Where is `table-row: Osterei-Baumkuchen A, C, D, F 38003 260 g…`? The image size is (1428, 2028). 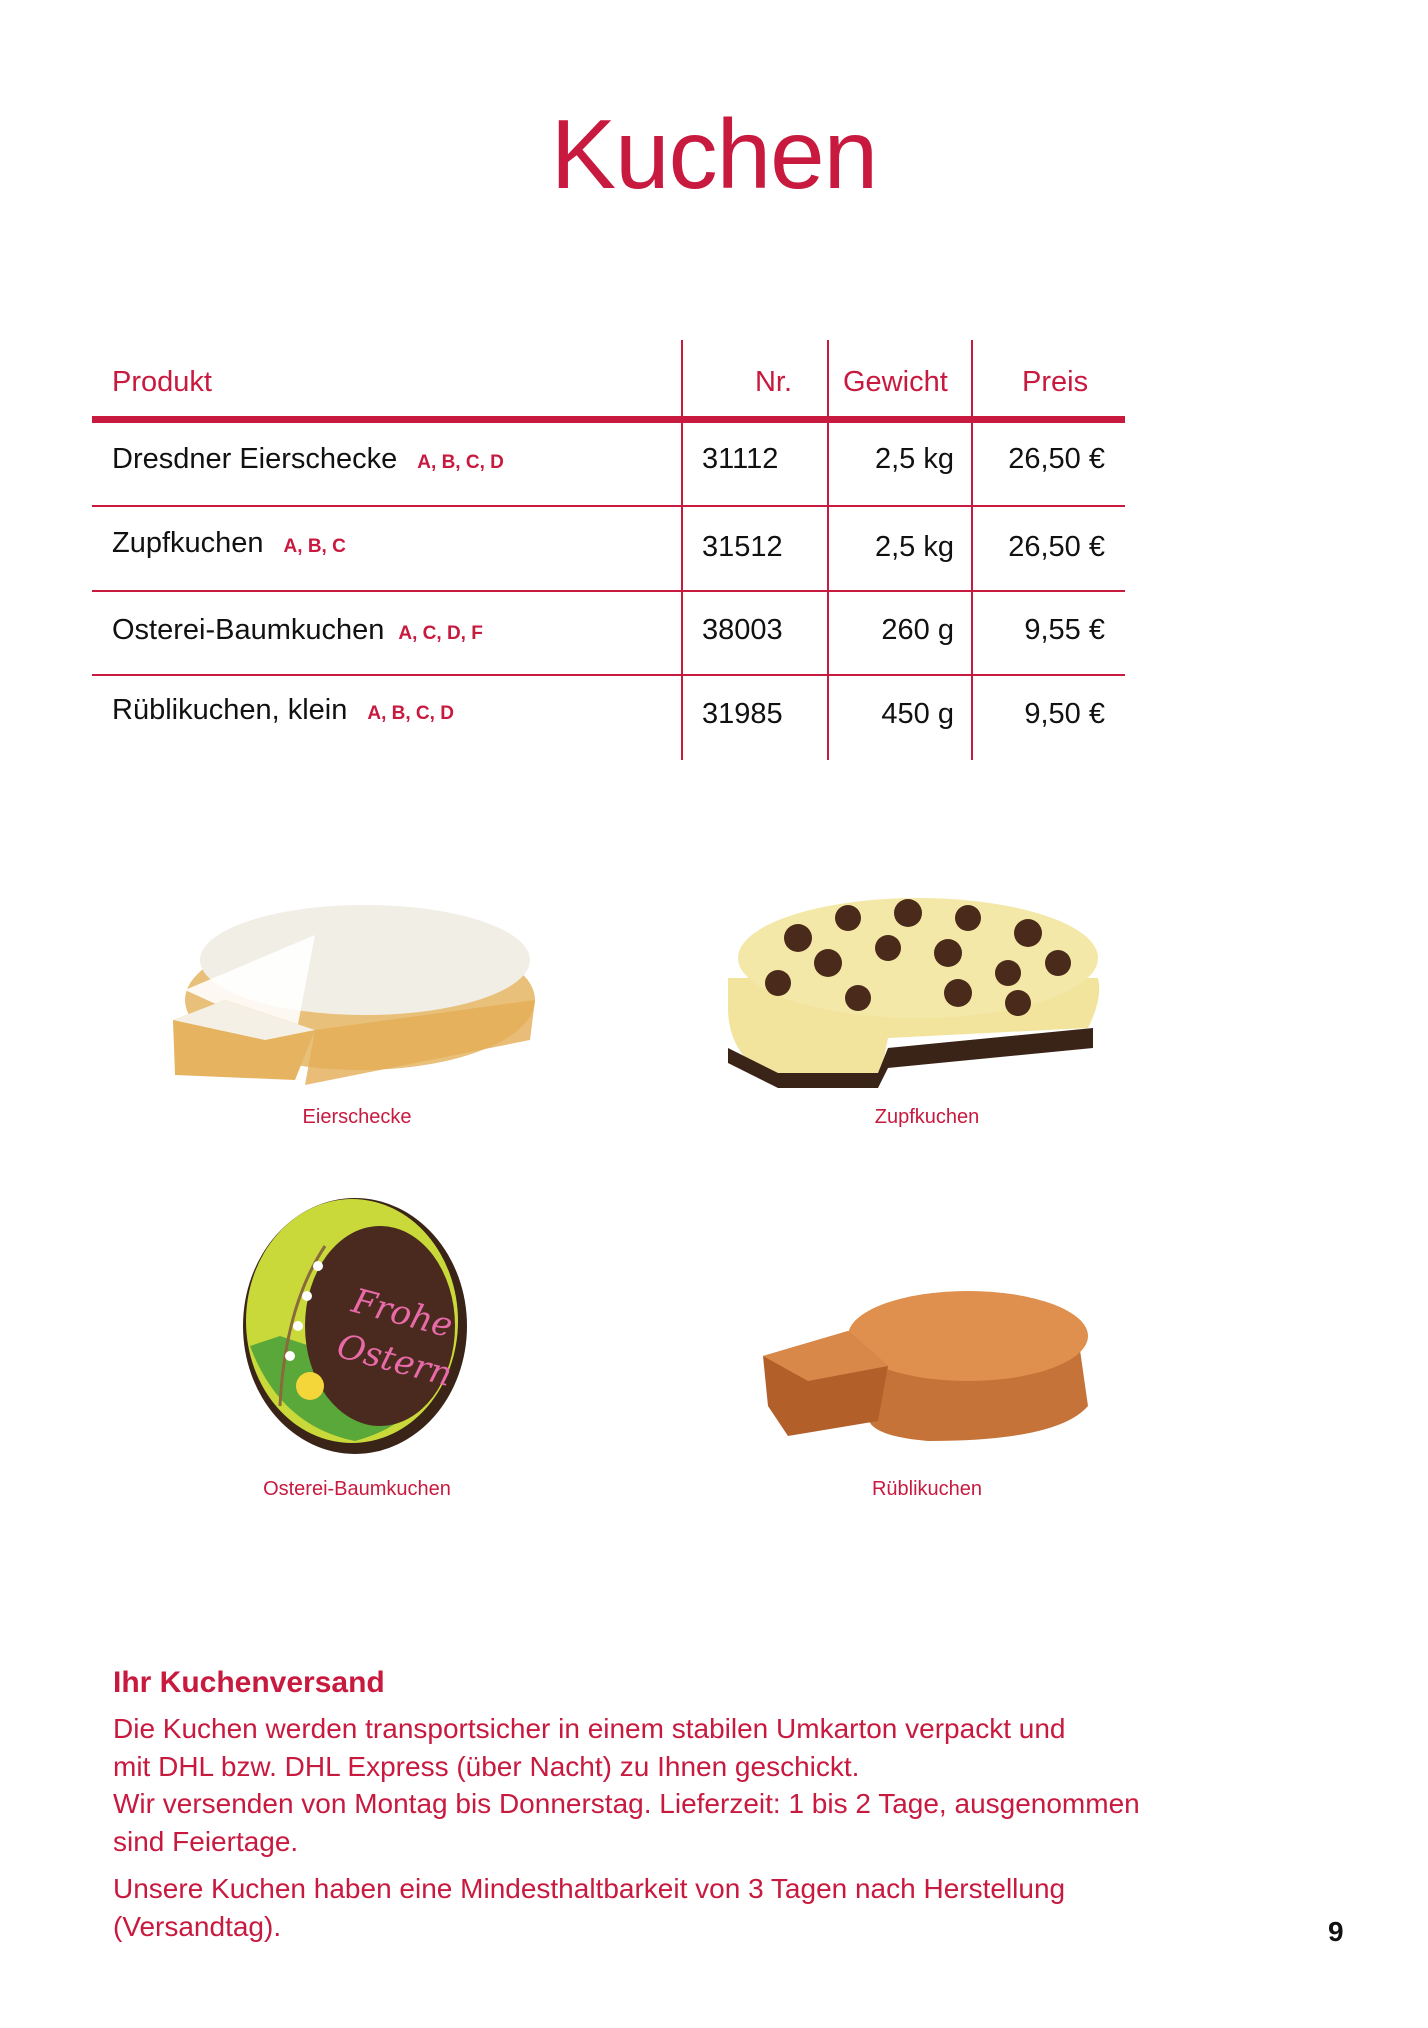
table-row: Osterei-Baumkuchen A, C, D, F 38003 260 g… is located at coordinates (608, 639).